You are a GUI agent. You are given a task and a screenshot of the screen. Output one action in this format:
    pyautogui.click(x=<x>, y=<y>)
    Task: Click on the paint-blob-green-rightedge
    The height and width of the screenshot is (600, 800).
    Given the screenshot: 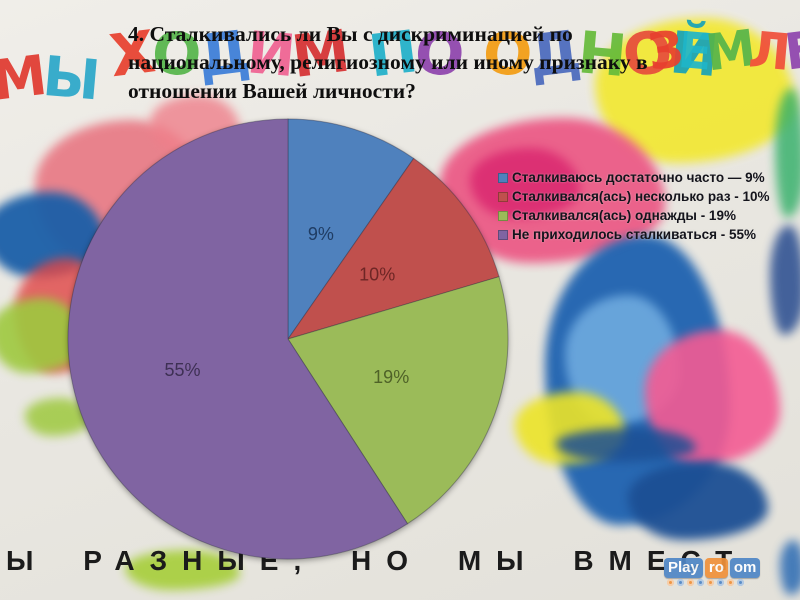 What is the action you would take?
    pyautogui.click(x=787, y=153)
    